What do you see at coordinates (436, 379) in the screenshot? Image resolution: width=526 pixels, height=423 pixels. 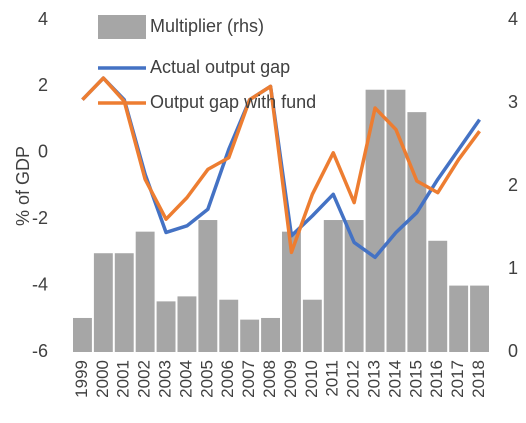 I see `x-tick-label: 2016` at bounding box center [436, 379].